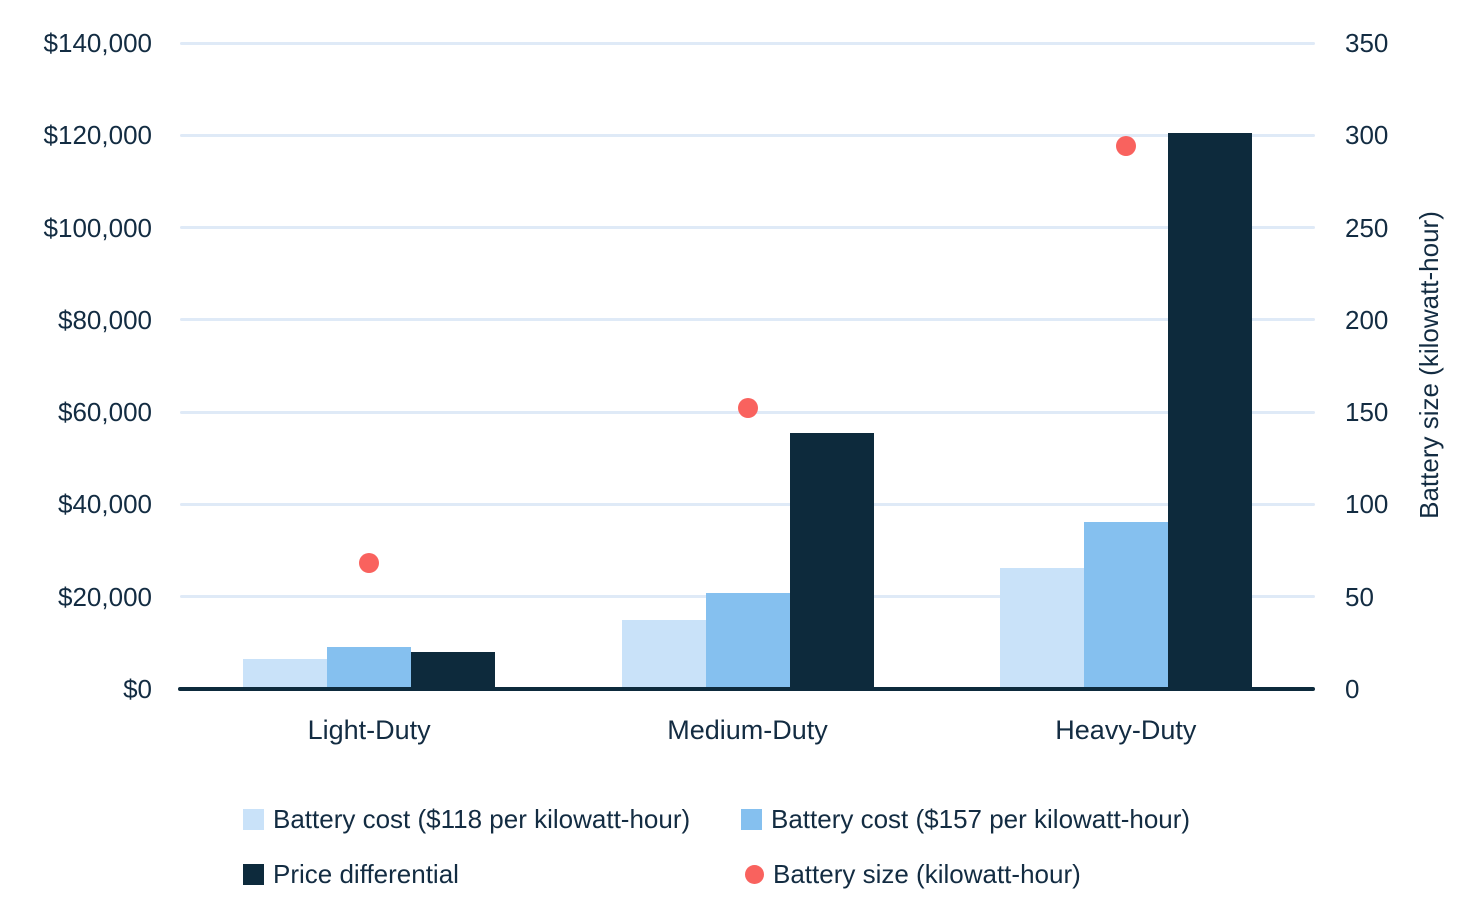 This screenshot has height=920, width=1480. I want to click on legend-label: Battery cost ($157 per kilowatt-hour), so click(981, 818).